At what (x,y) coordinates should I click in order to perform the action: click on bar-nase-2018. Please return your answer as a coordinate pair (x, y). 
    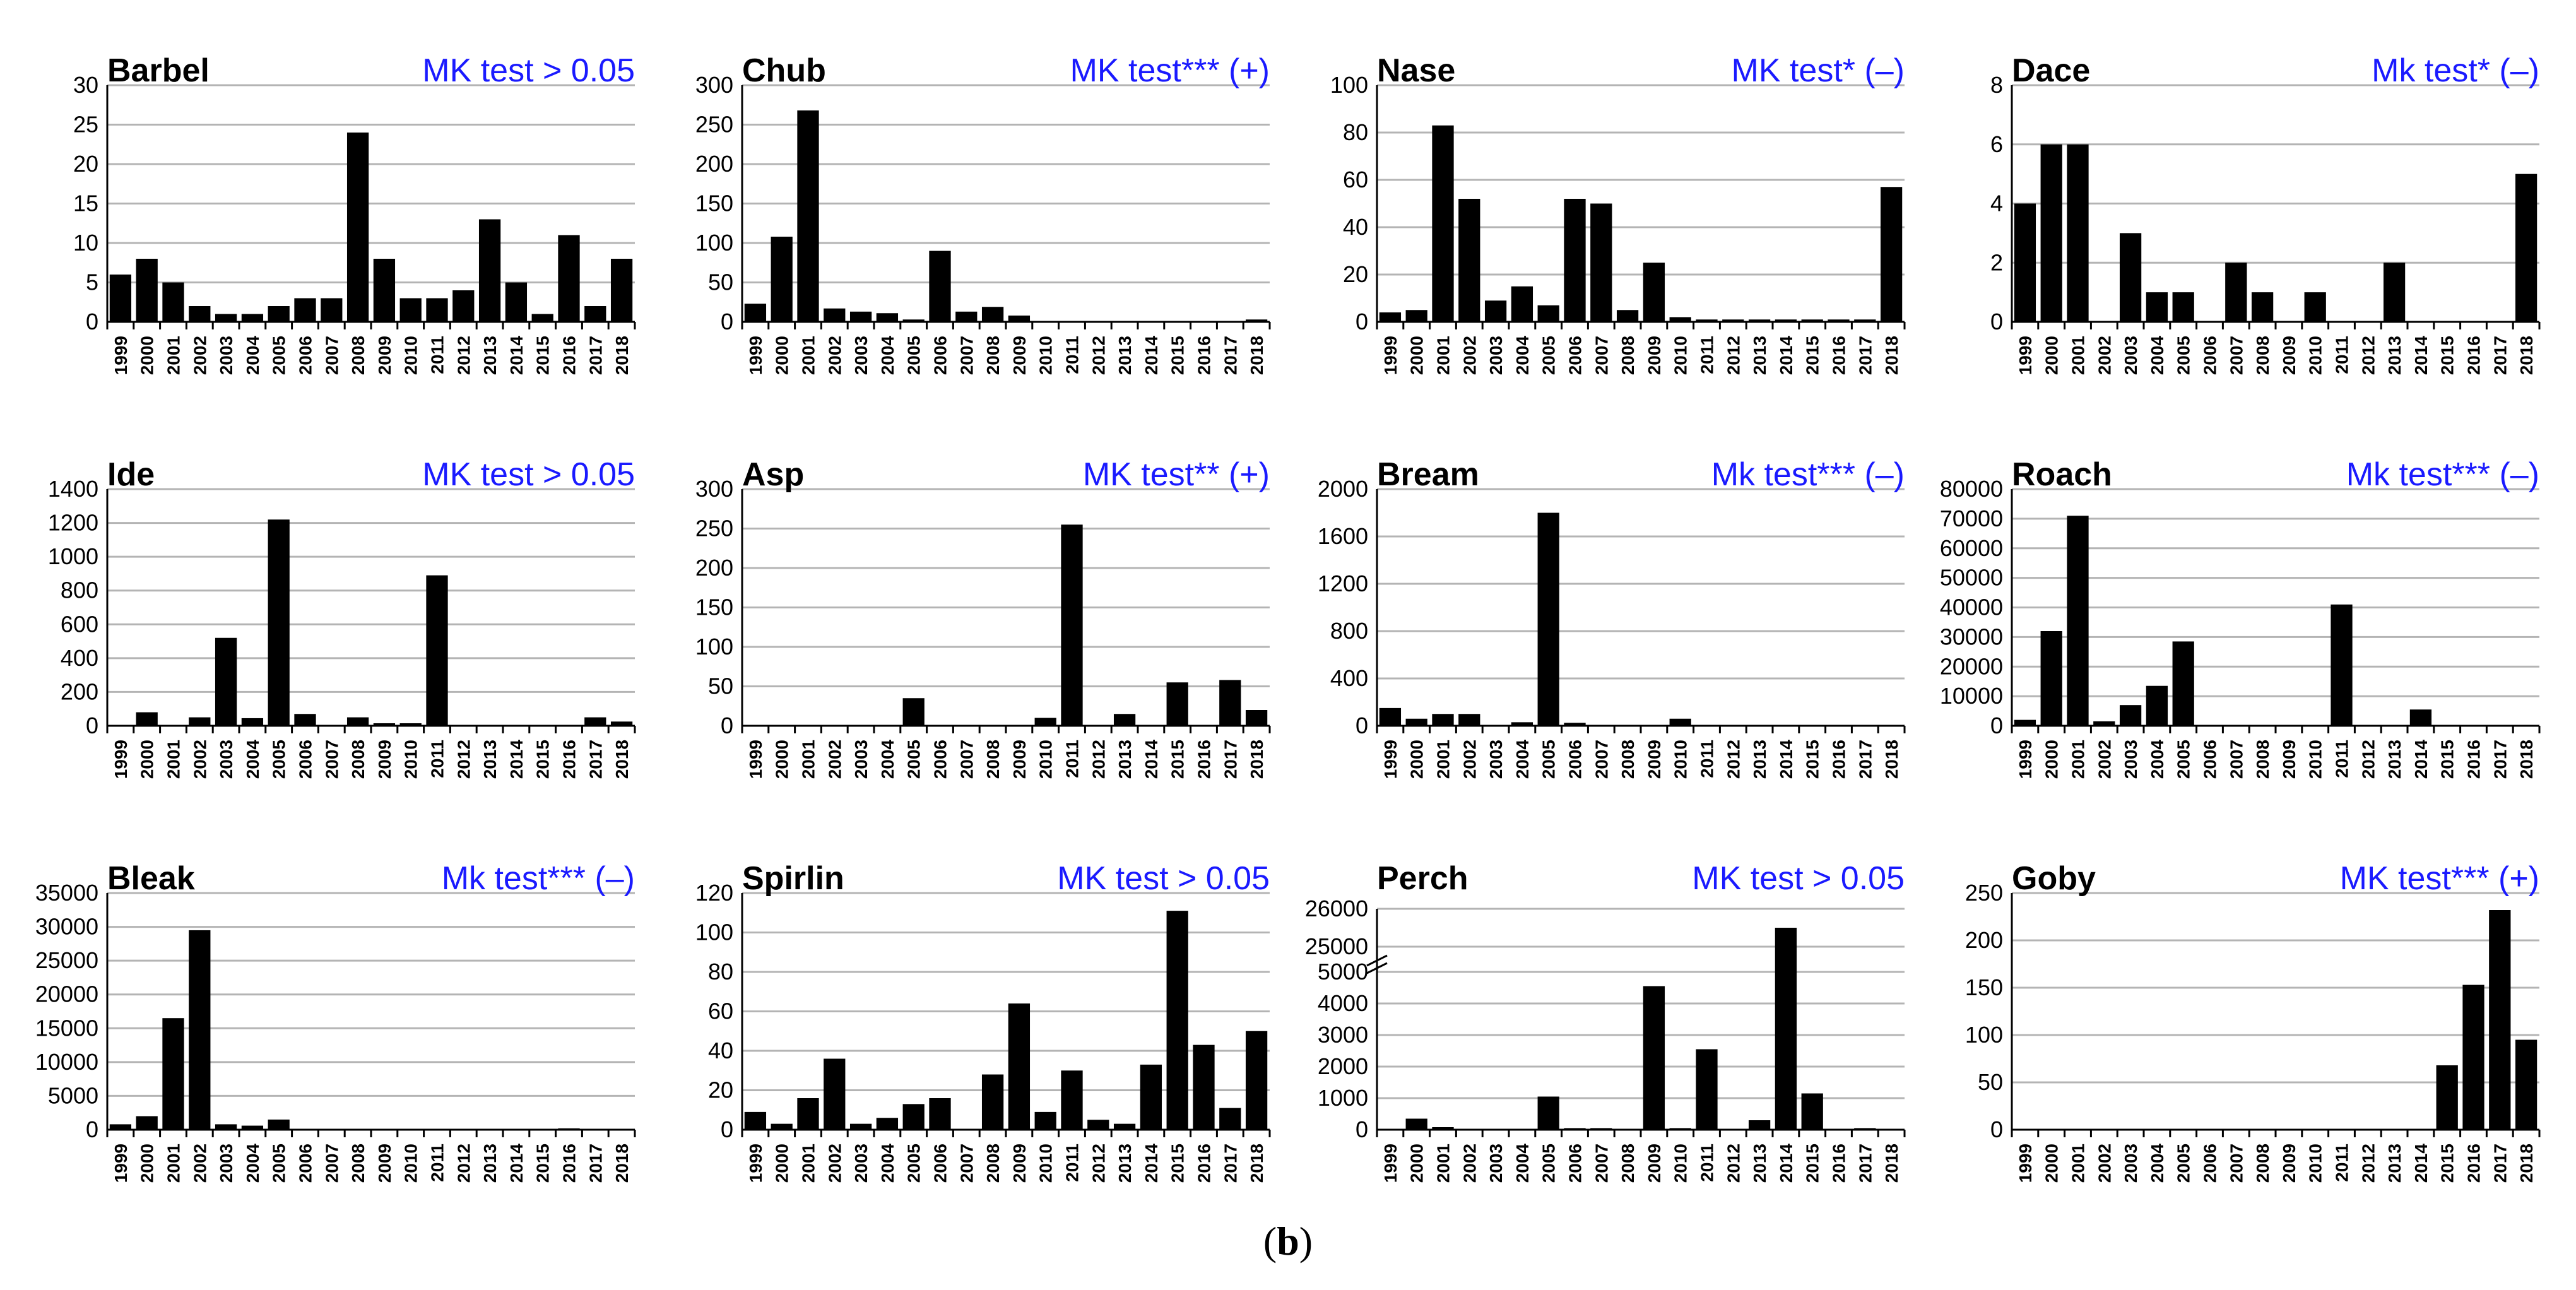
    Looking at the image, I should click on (1891, 255).